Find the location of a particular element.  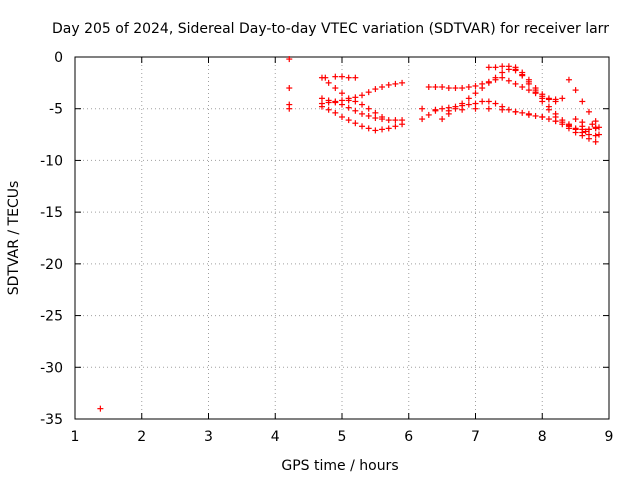

x-tick-label: 3 is located at coordinates (208, 437).